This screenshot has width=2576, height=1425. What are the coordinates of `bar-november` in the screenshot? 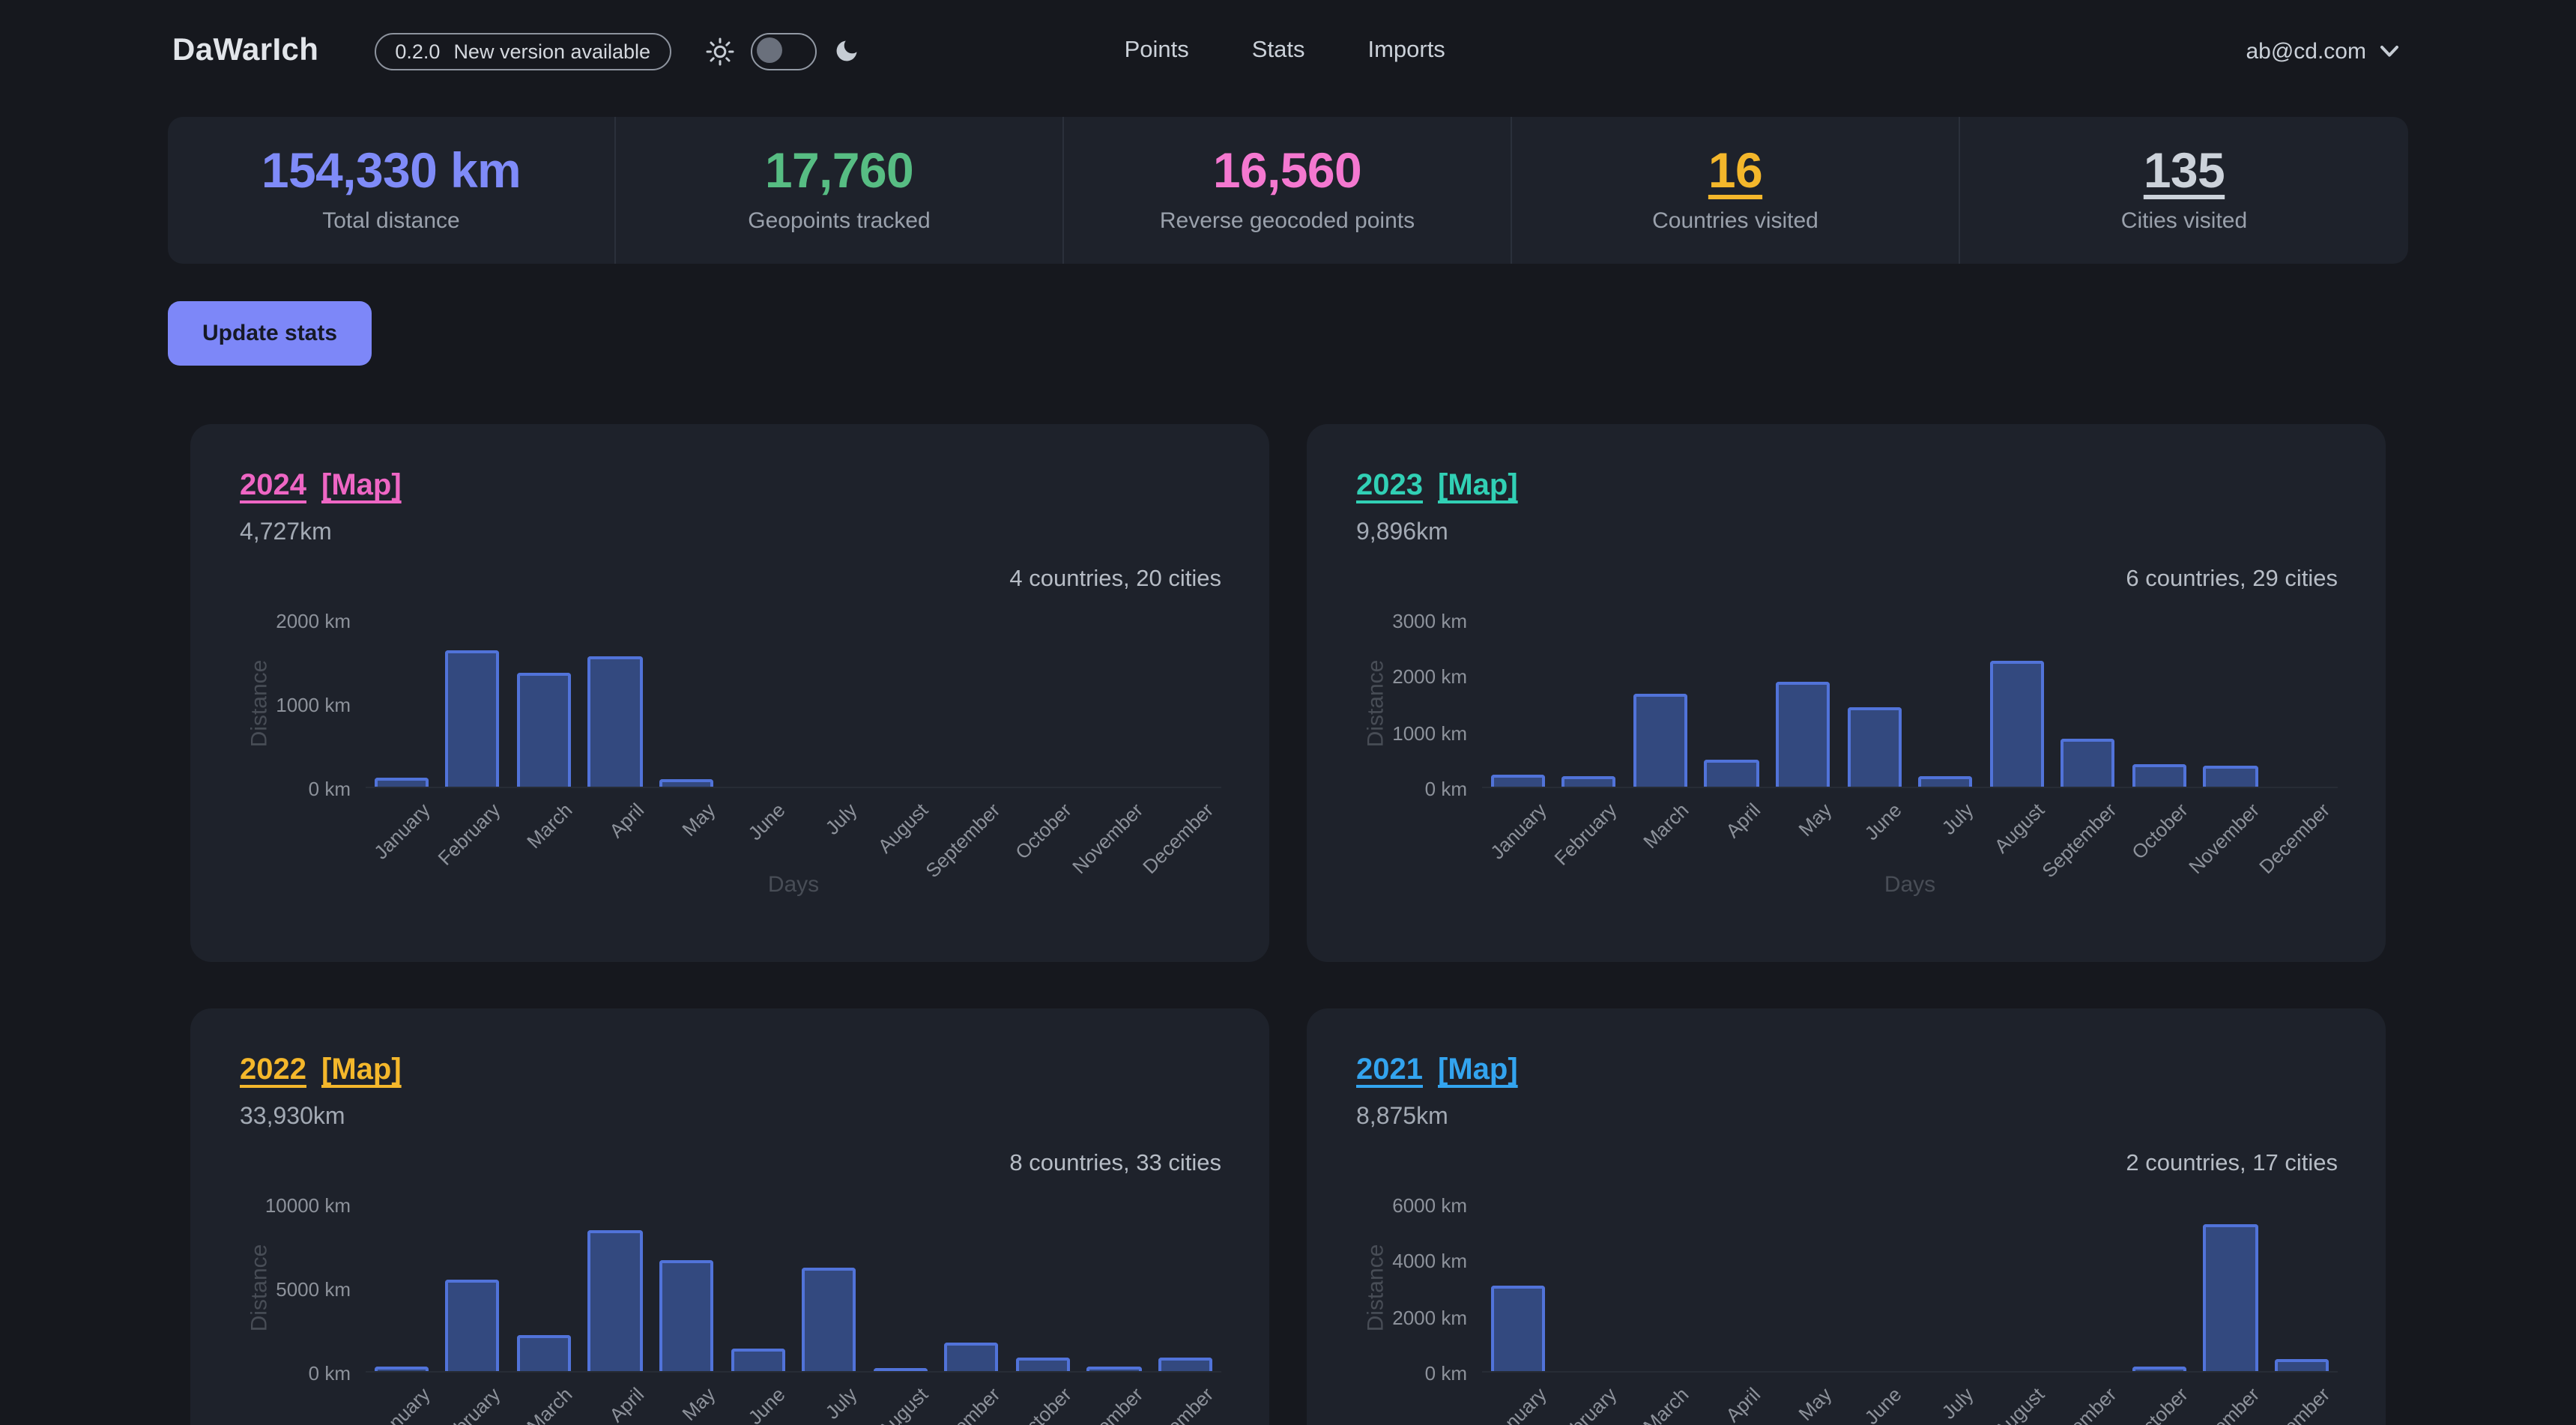 It's located at (2230, 776).